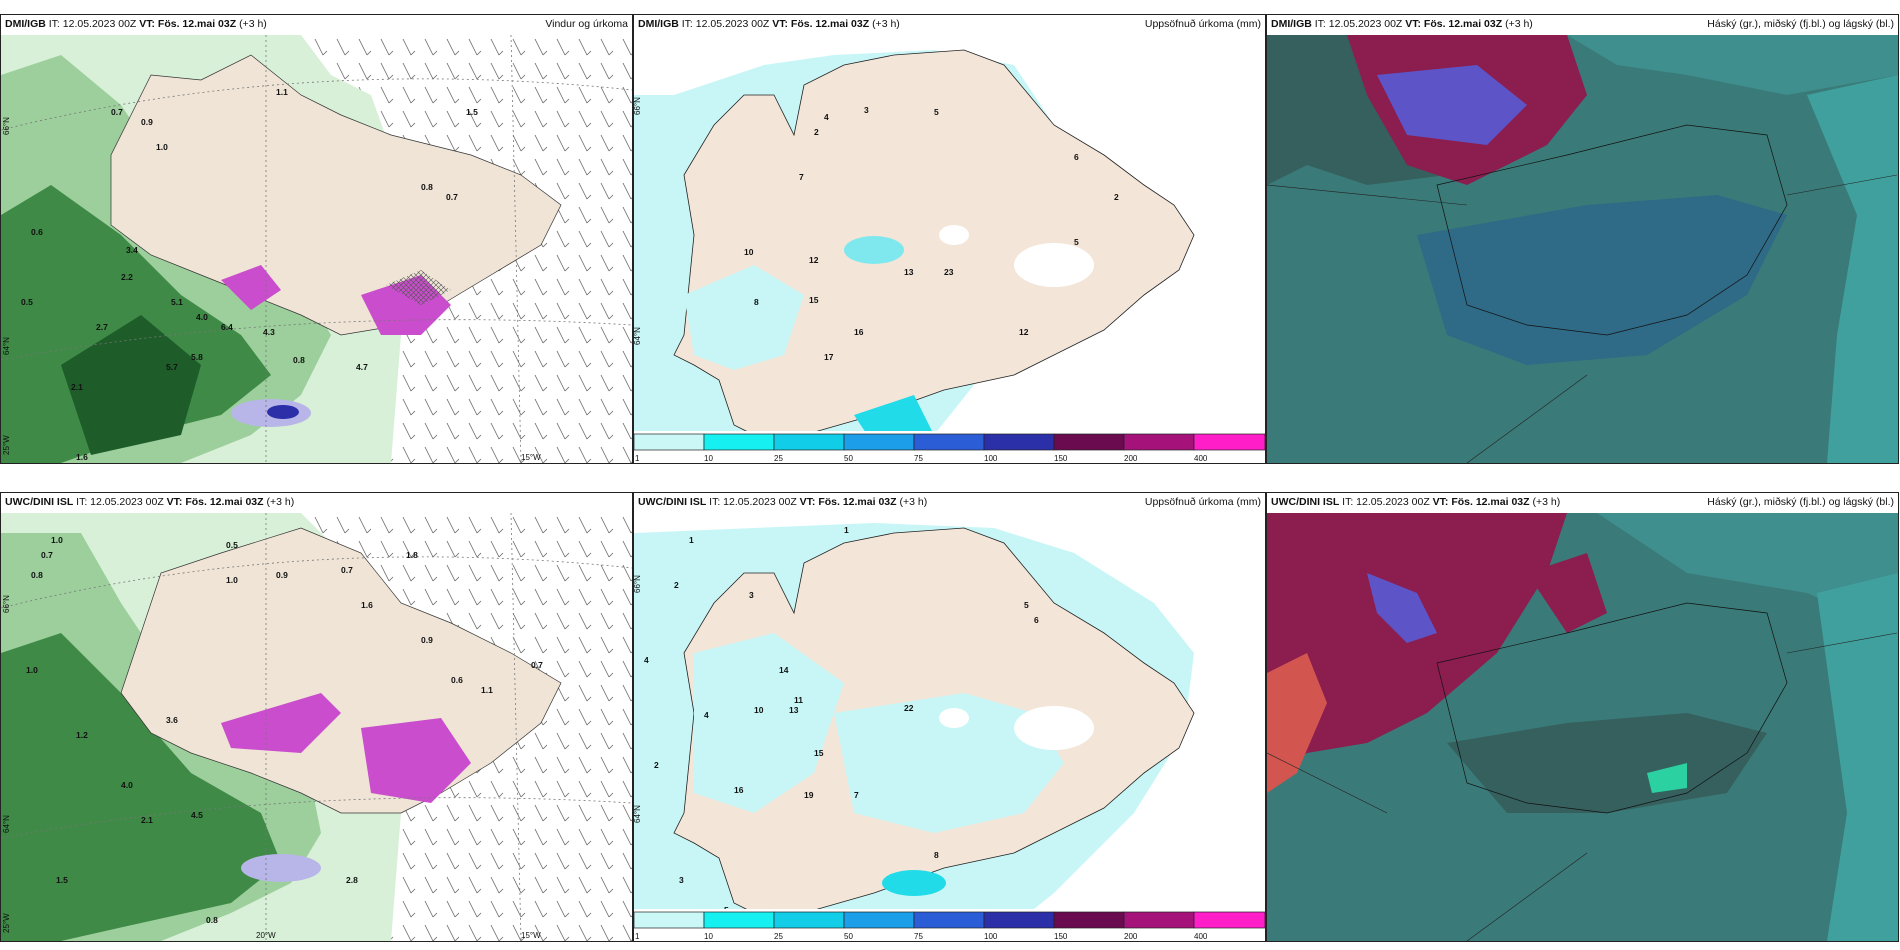 This screenshot has width=1900, height=950. What do you see at coordinates (1201, 936) in the screenshot?
I see `colorbar-tick: 400` at bounding box center [1201, 936].